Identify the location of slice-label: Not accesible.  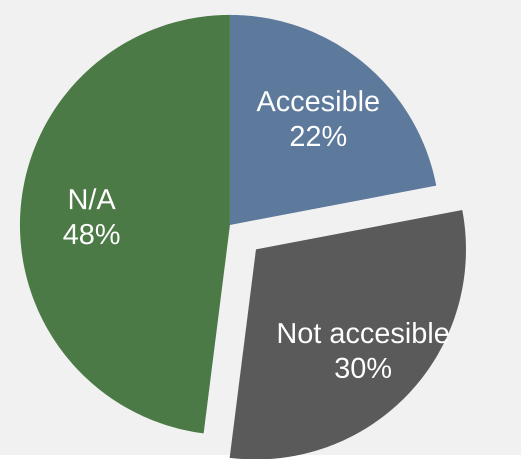
(363, 333).